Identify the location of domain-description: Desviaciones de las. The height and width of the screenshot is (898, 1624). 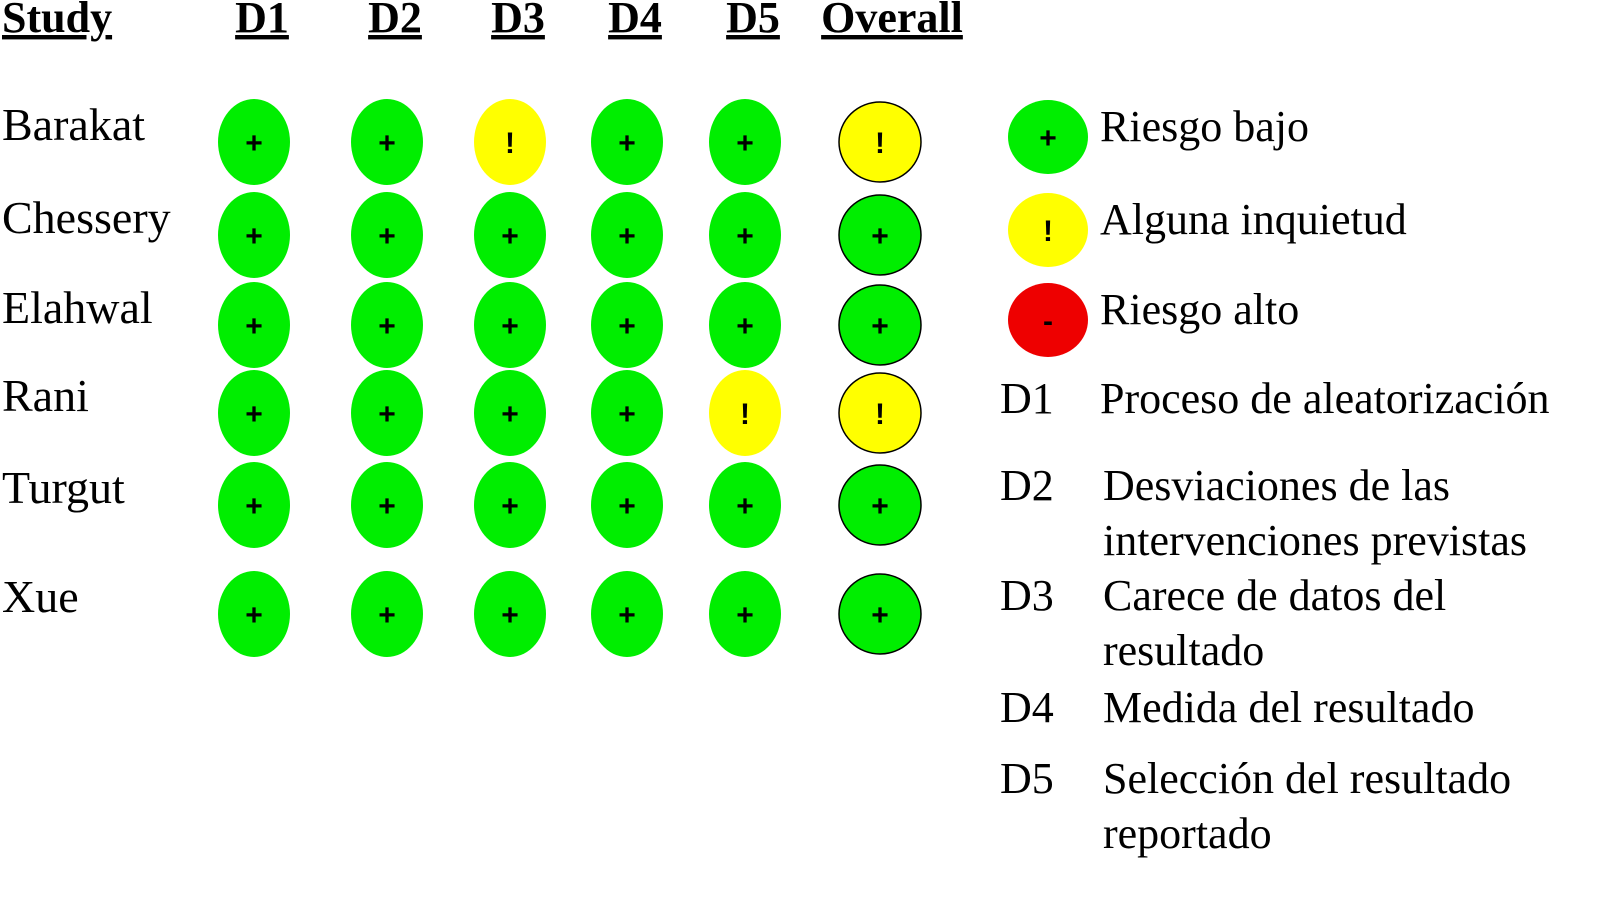
(1276, 485).